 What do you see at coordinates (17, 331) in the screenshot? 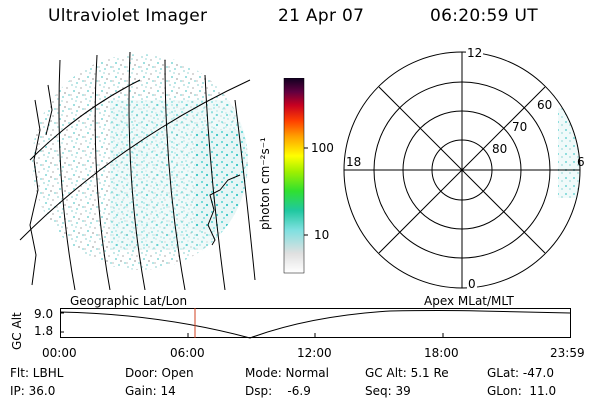
I see `orbit-axis-title: GC Alt` at bounding box center [17, 331].